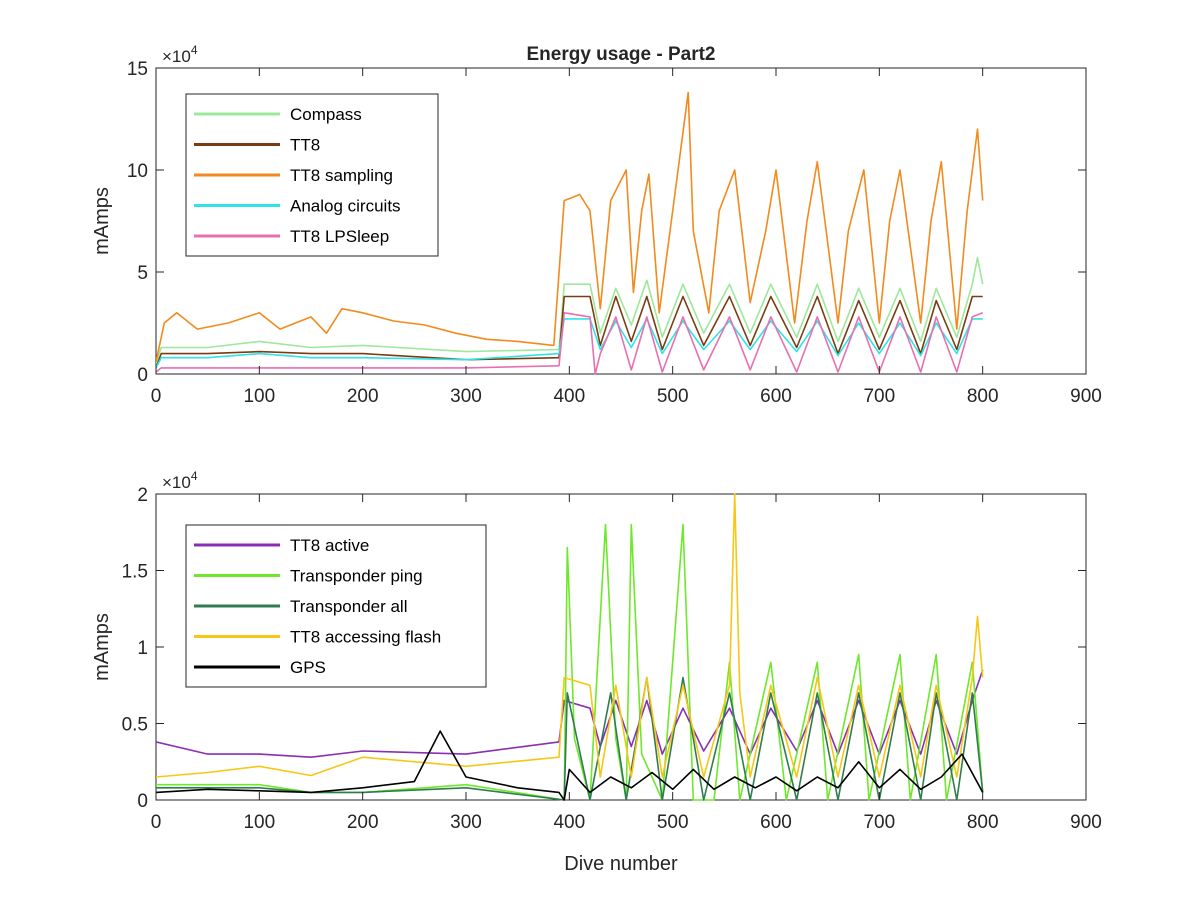  What do you see at coordinates (339, 236) in the screenshot?
I see `legend-label: TT8 LPSleep` at bounding box center [339, 236].